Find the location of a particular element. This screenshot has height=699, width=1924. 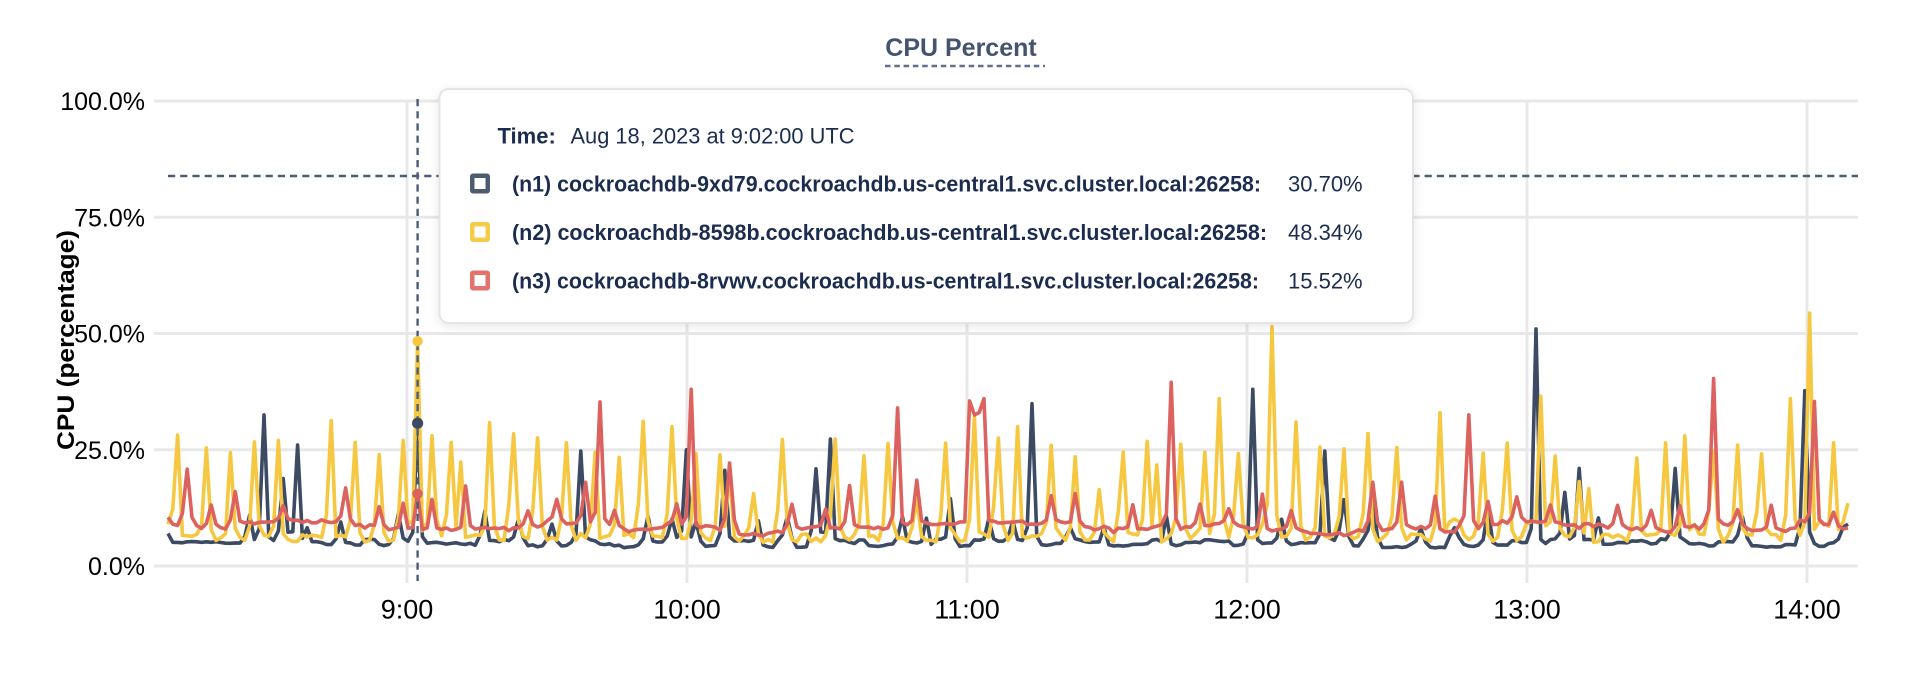

svg-text: 14:00 is located at coordinates (1807, 610).